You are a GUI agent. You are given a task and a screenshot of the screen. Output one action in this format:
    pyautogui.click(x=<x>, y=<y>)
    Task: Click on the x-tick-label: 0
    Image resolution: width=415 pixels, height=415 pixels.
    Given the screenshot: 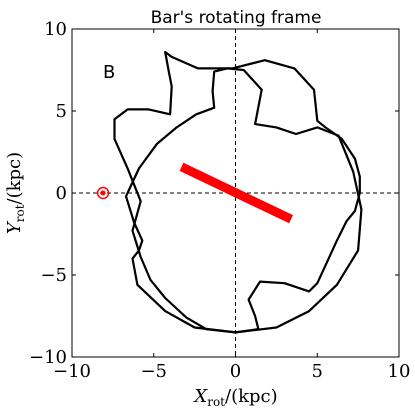 What is the action you would take?
    pyautogui.click(x=235, y=371)
    